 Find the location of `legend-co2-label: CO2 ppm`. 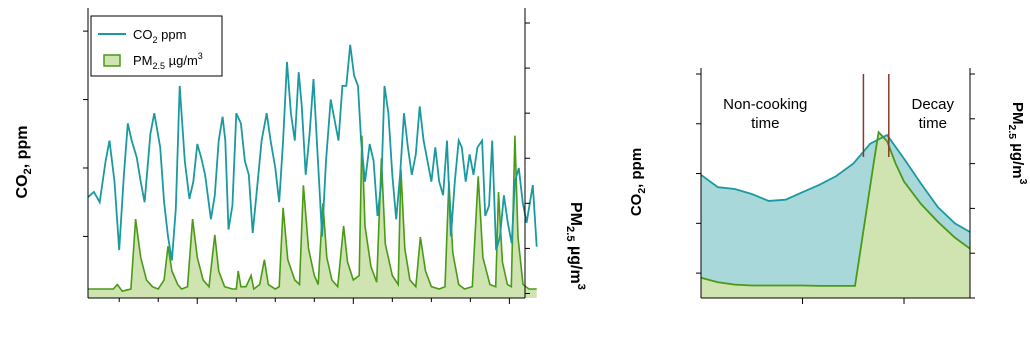

legend-co2-label: CO2 ppm is located at coordinates (159, 36).